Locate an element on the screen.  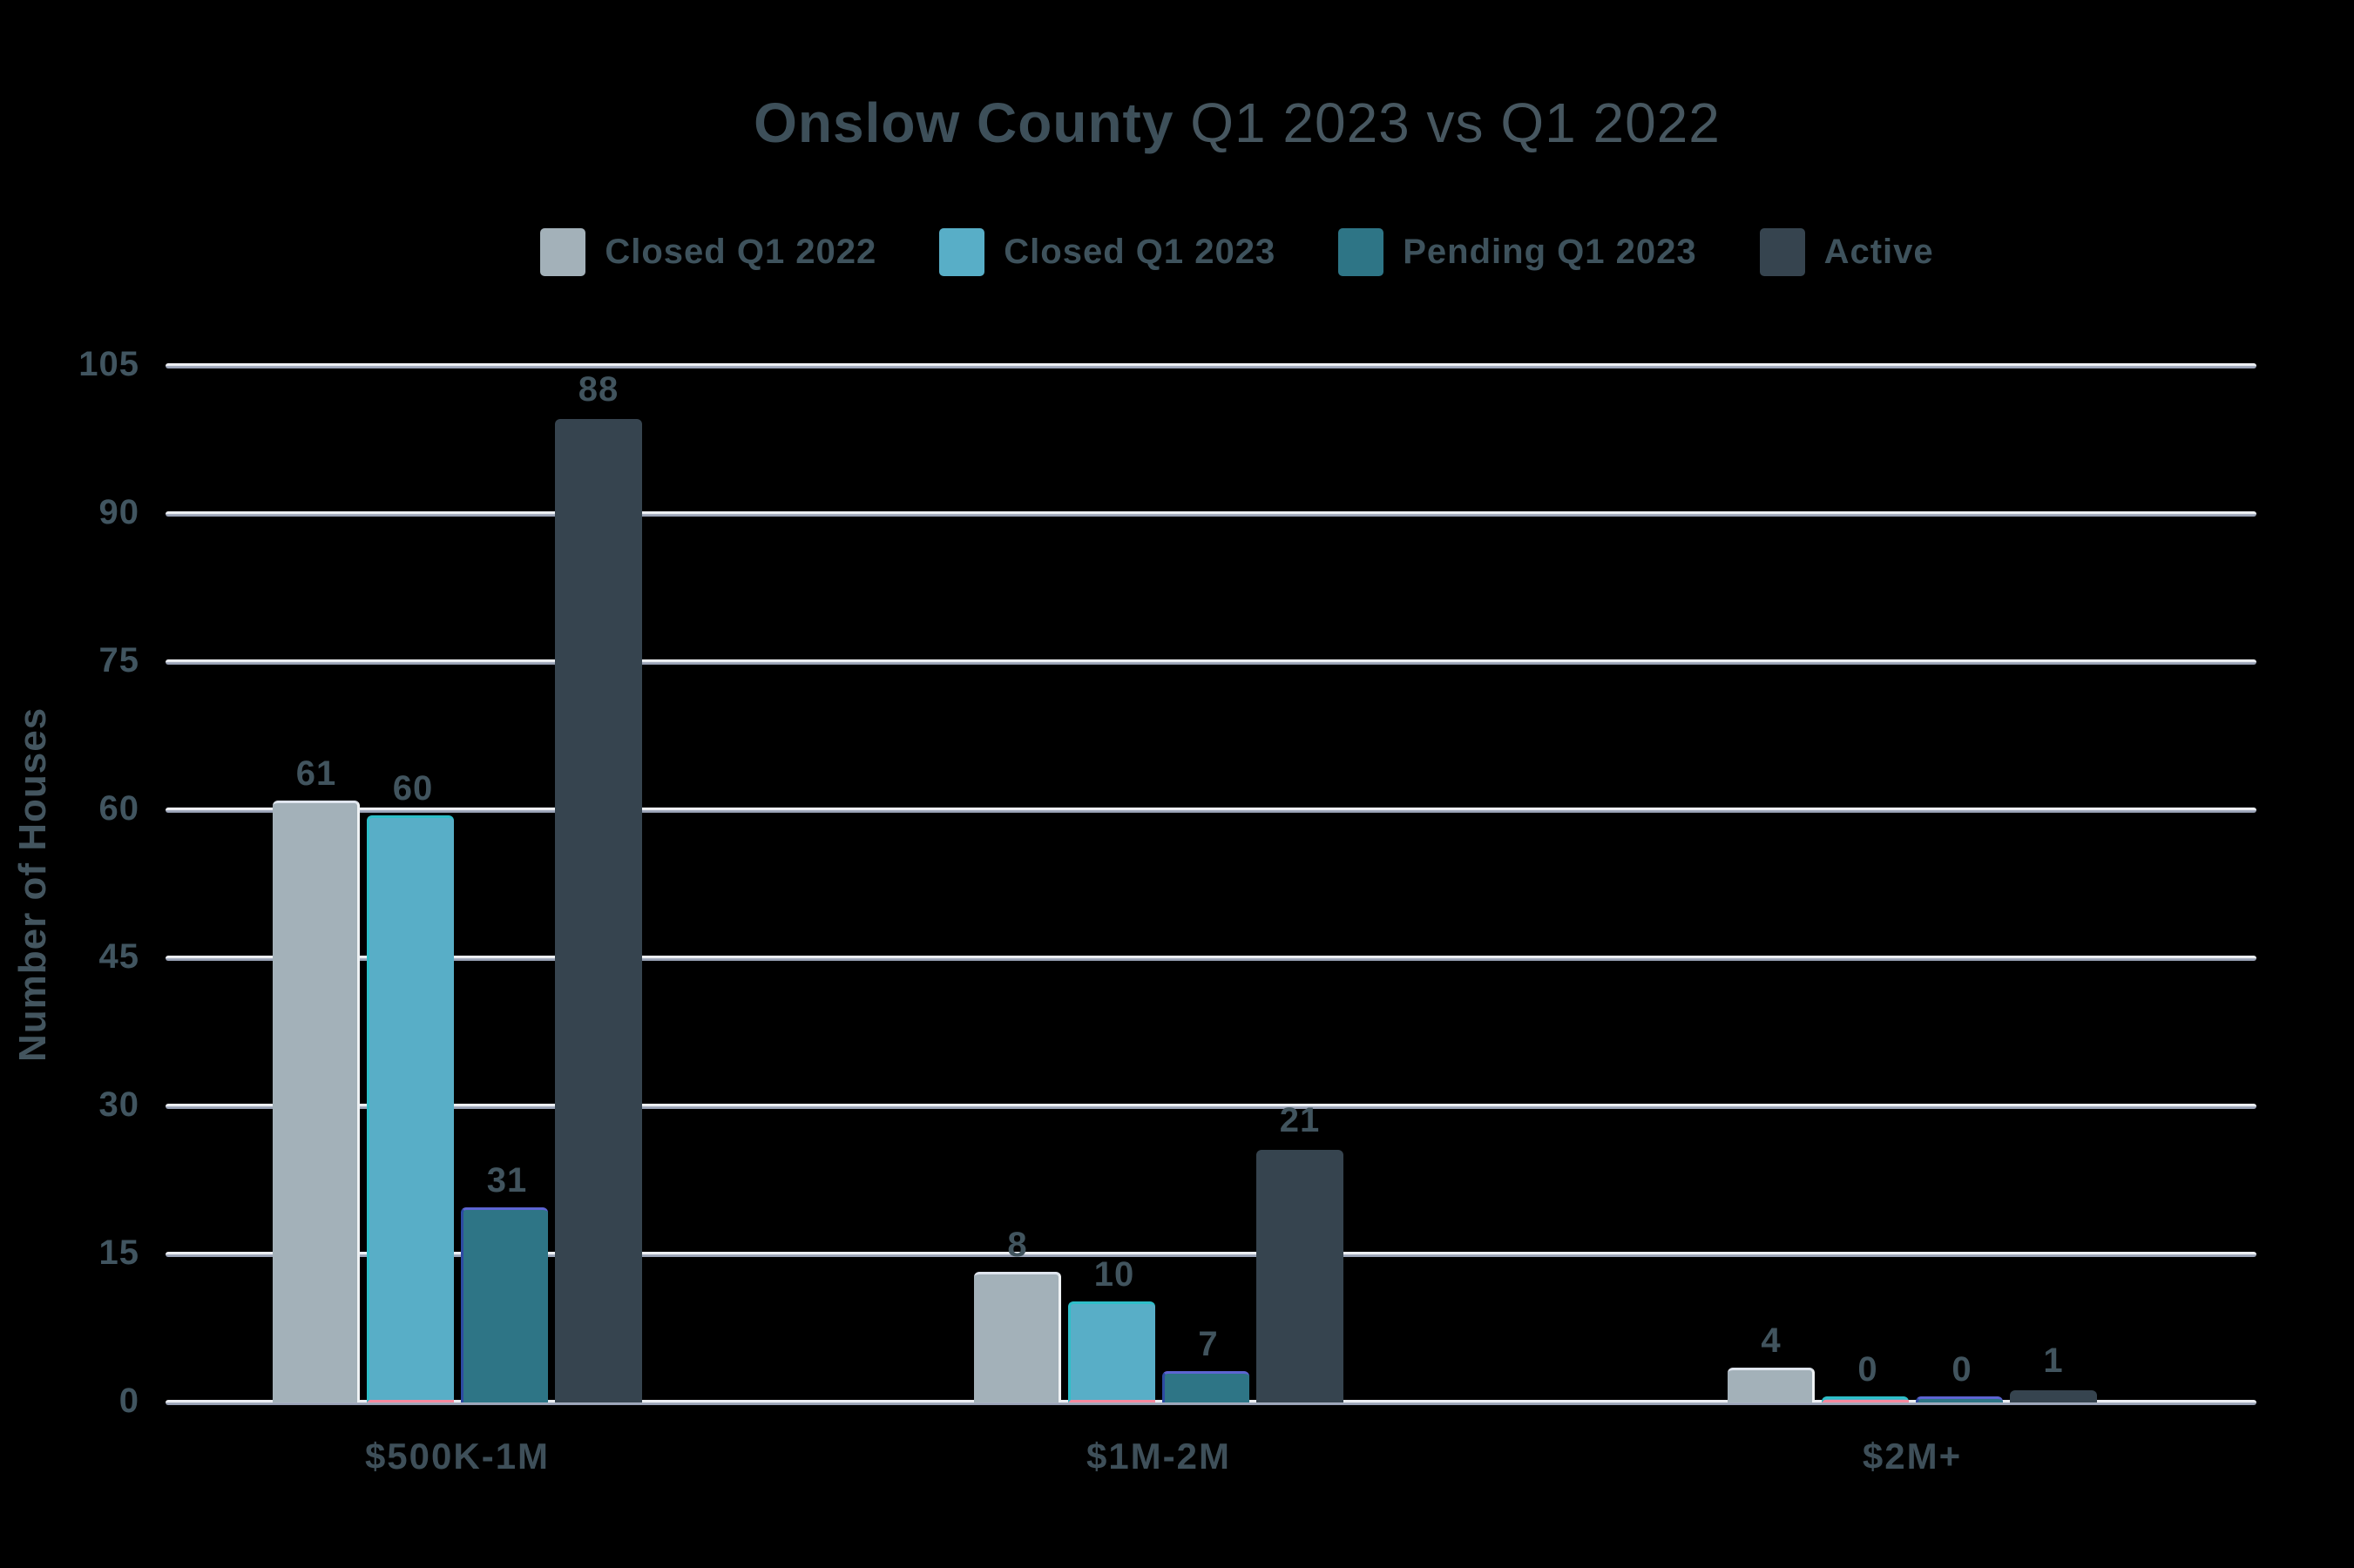
legend-item-closed-q1-2023: Closed Q1 2023 is located at coordinates (1107, 252).